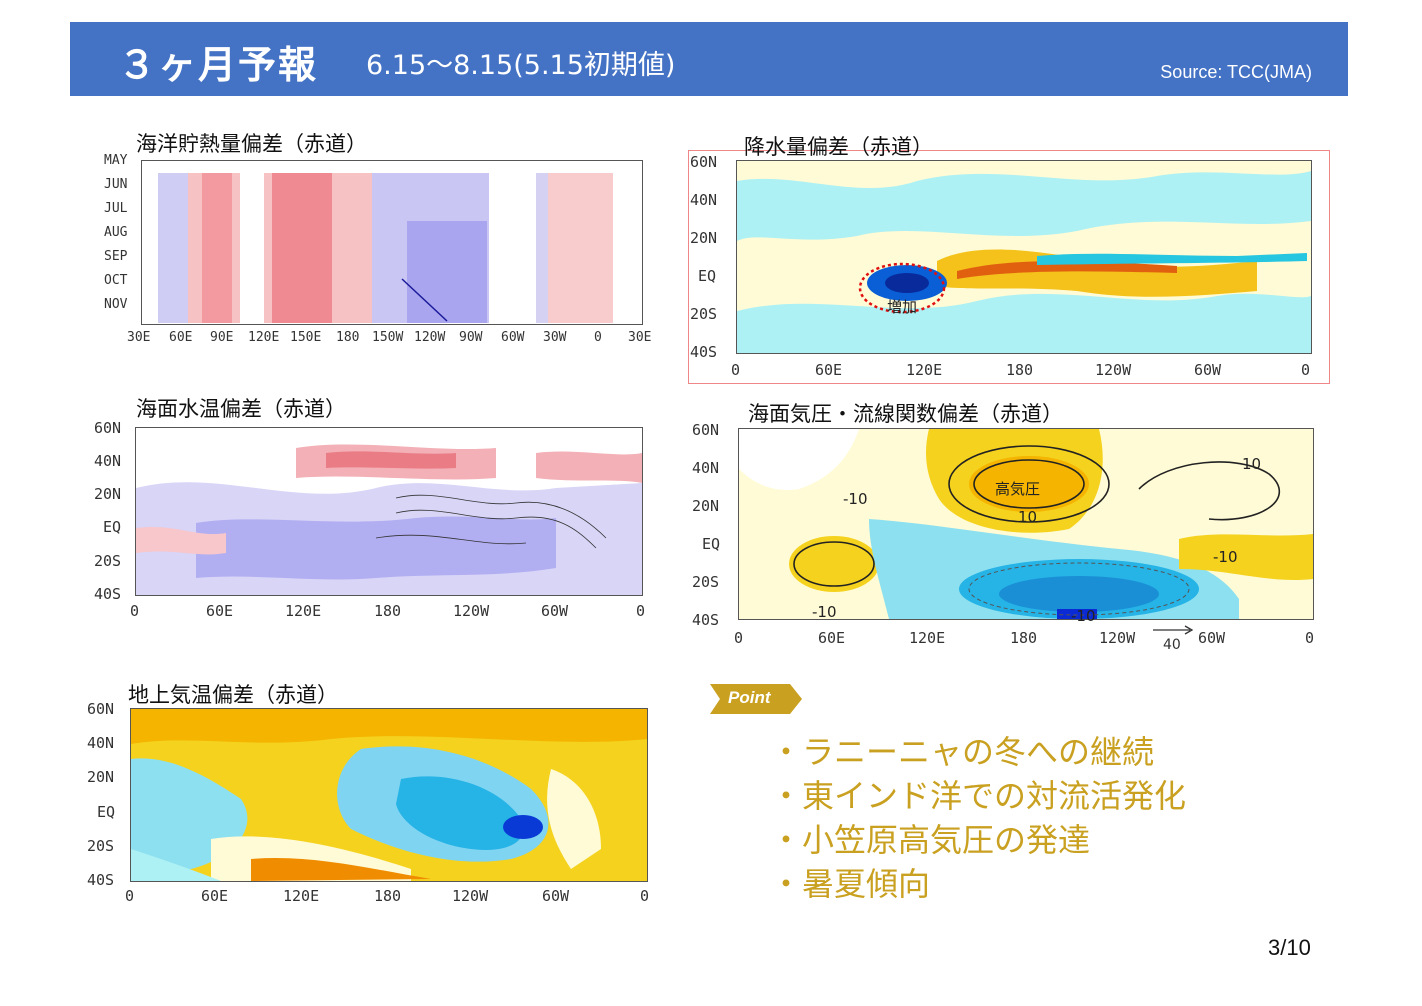 The width and height of the screenshot is (1422, 1006). Describe the element at coordinates (101, 880) in the screenshot. I see `t2m-y-tick: 40S` at that location.